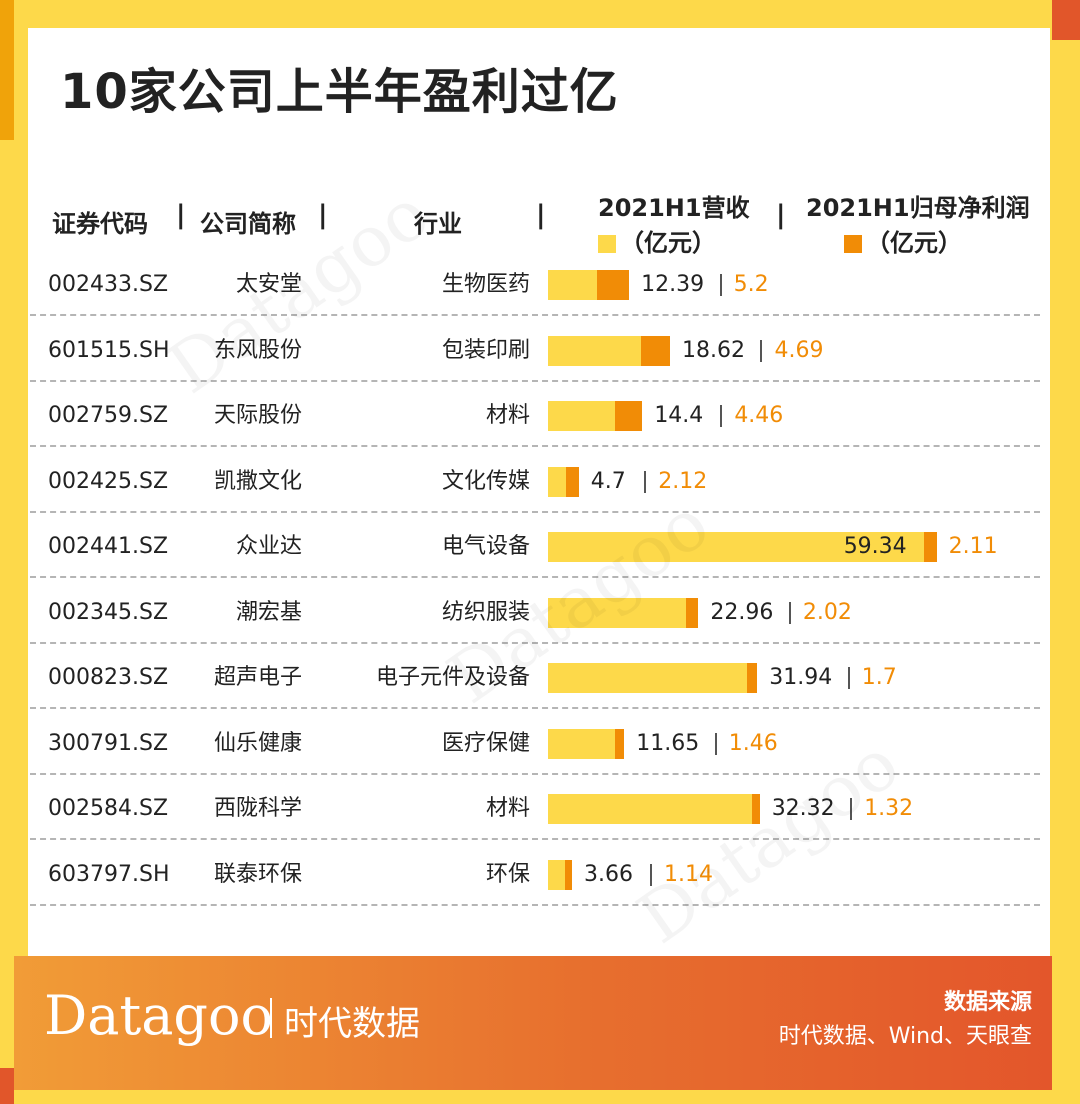 The image size is (1080, 1104). Describe the element at coordinates (108, 481) in the screenshot. I see `cell-code: 002425.SZ` at that location.